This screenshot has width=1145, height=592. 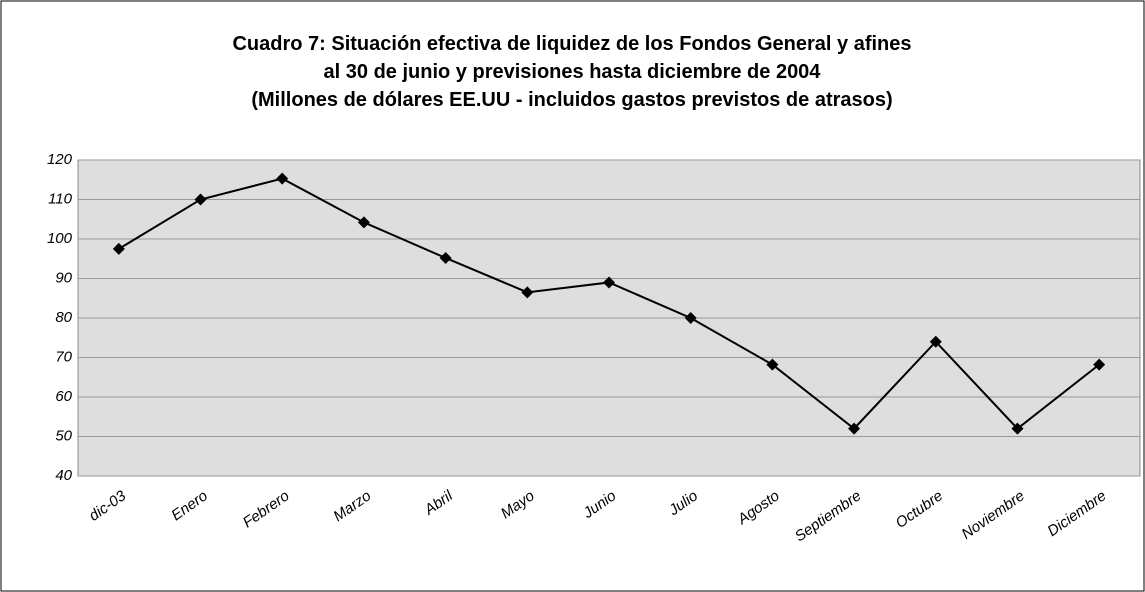 What do you see at coordinates (63, 435) in the screenshot?
I see `y-tick-label: 50` at bounding box center [63, 435].